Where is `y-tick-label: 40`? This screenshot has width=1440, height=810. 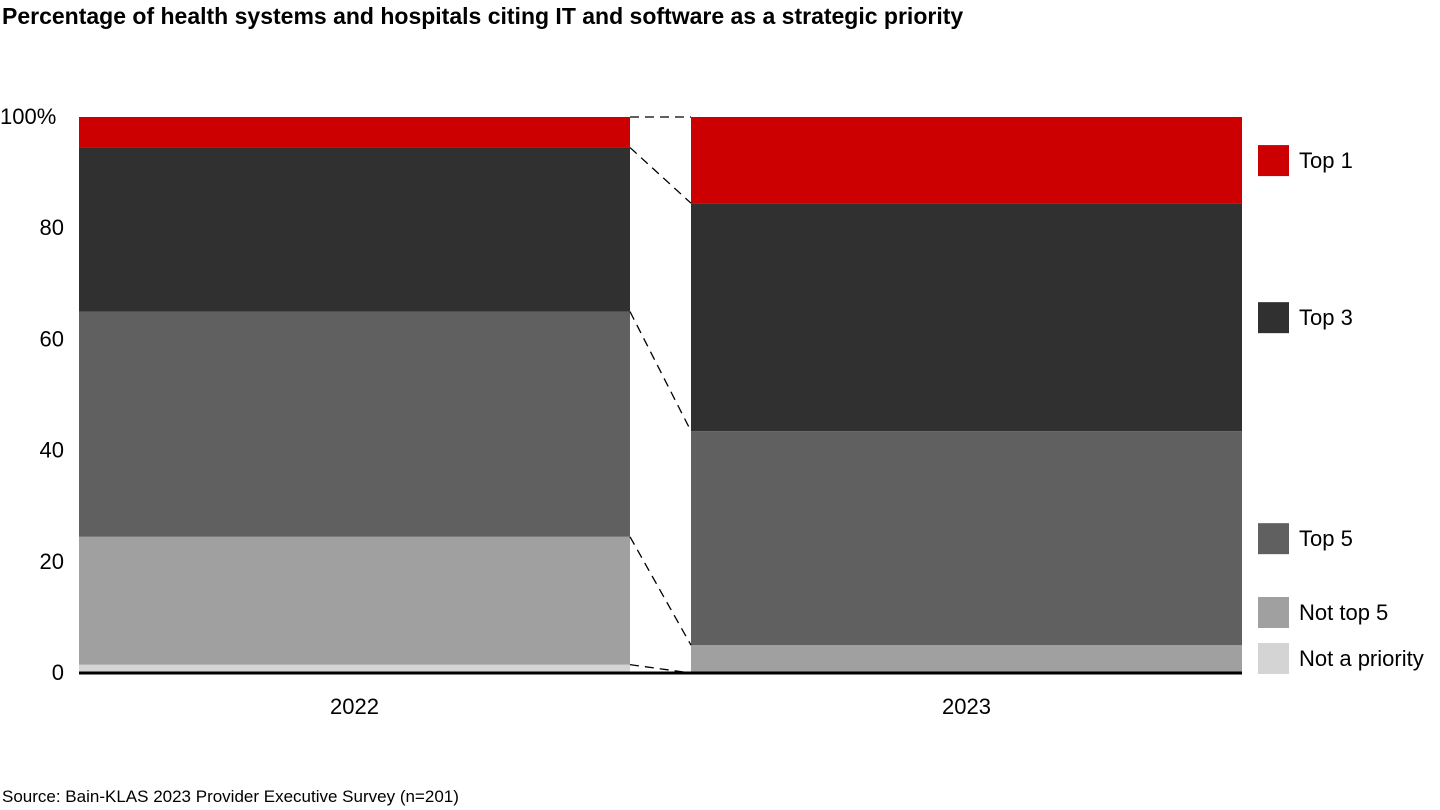
y-tick-label: 40 is located at coordinates (52, 450).